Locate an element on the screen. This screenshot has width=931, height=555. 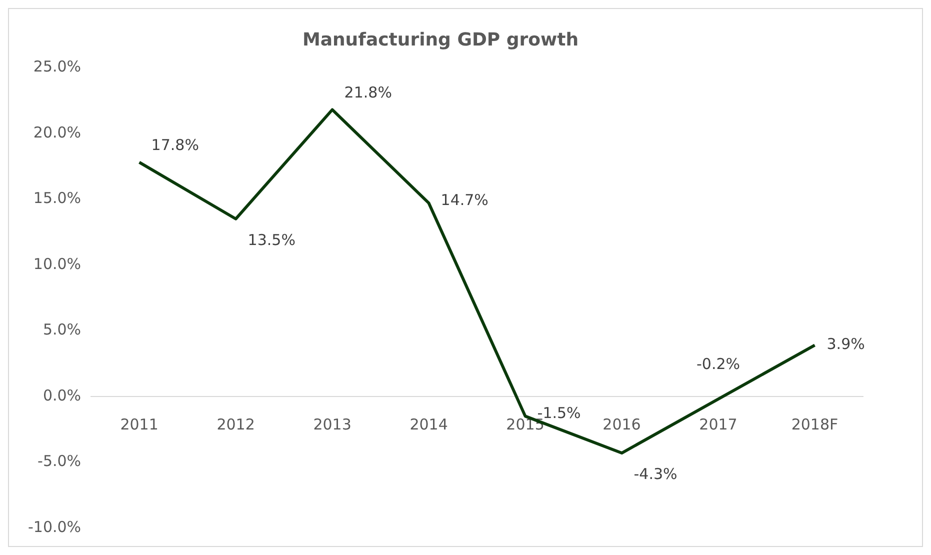
y-tick-label: -5.0% is located at coordinates (60, 461).